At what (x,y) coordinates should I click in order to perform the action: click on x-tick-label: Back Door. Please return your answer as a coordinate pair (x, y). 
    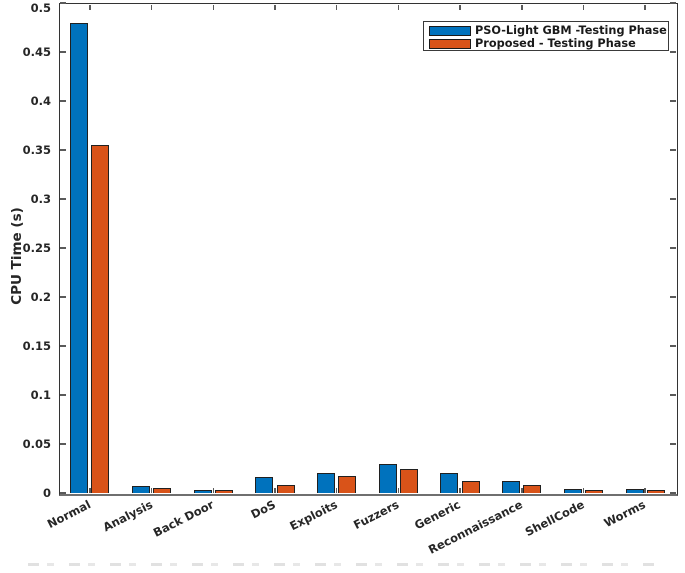
    Looking at the image, I should click on (184, 518).